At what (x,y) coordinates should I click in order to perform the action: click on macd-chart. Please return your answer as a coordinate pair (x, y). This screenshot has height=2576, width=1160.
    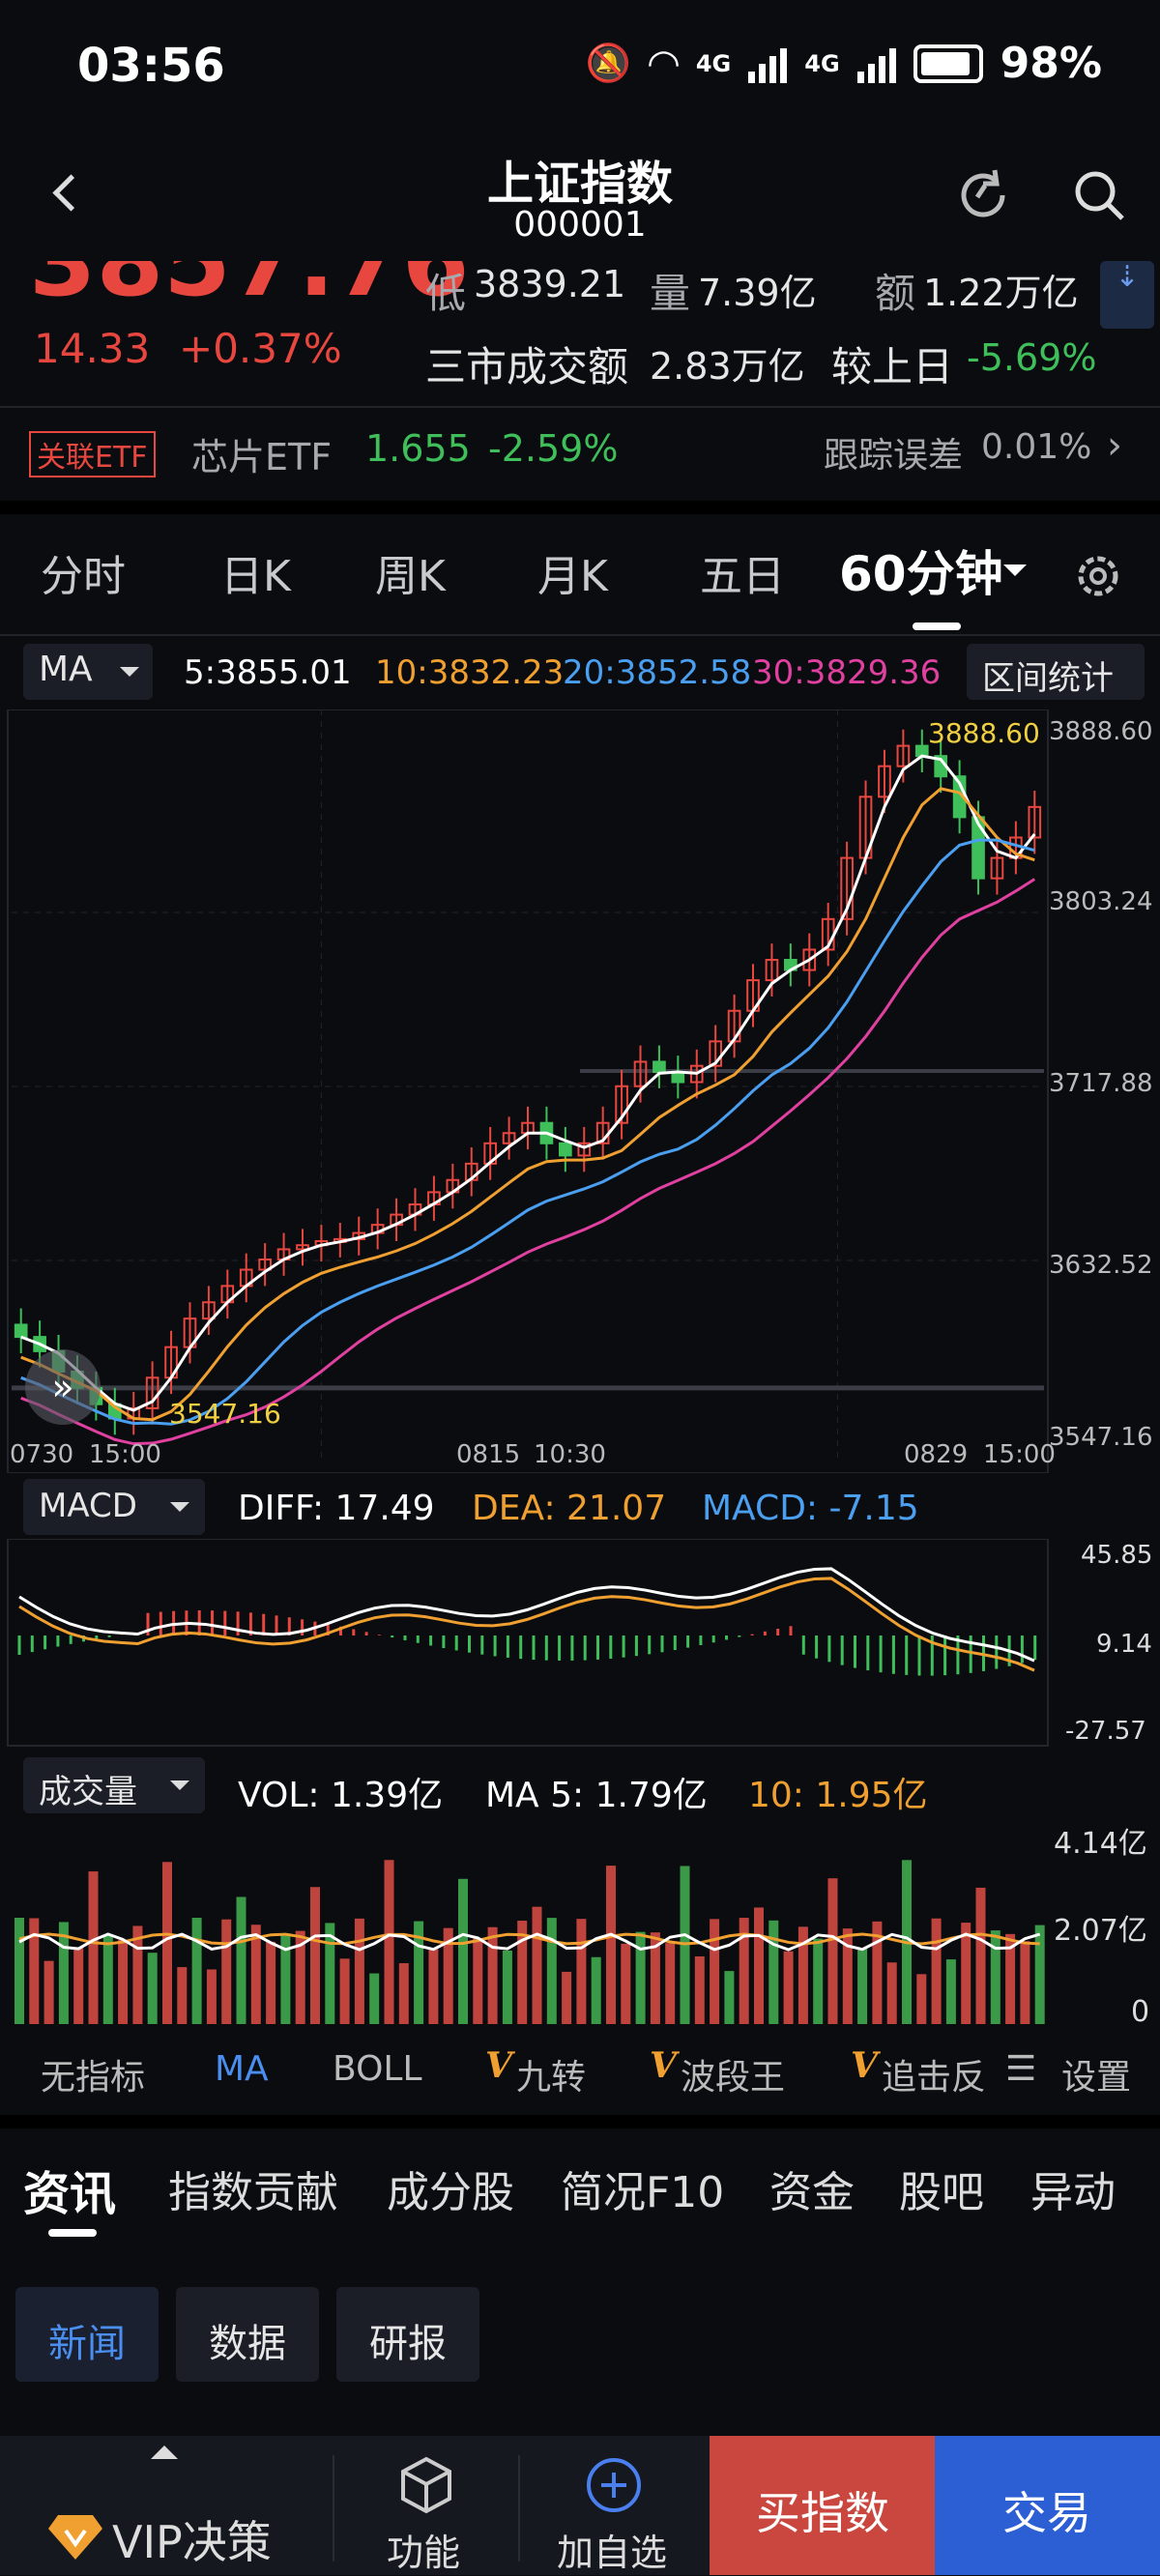
    Looking at the image, I should click on (580, 1646).